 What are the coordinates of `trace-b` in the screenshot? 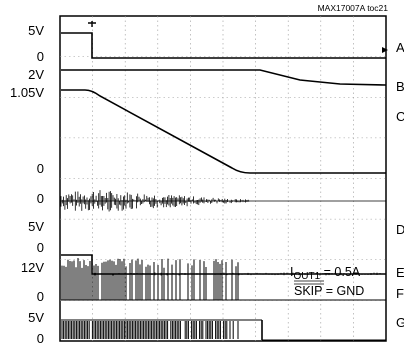 It's located at (224, 77).